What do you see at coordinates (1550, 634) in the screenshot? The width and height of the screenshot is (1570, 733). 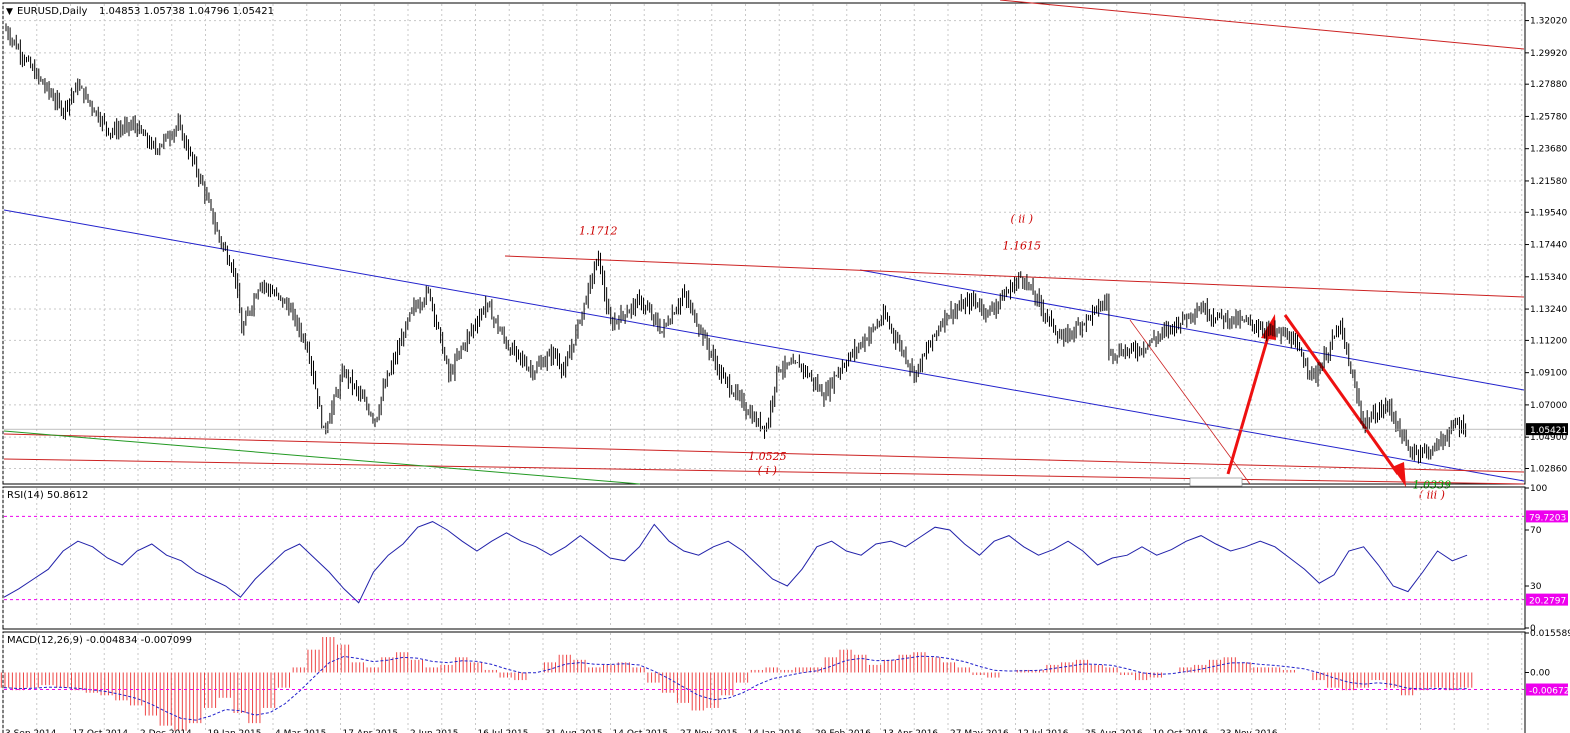 I see `macd-tick-label-0: 0.015589` at bounding box center [1550, 634].